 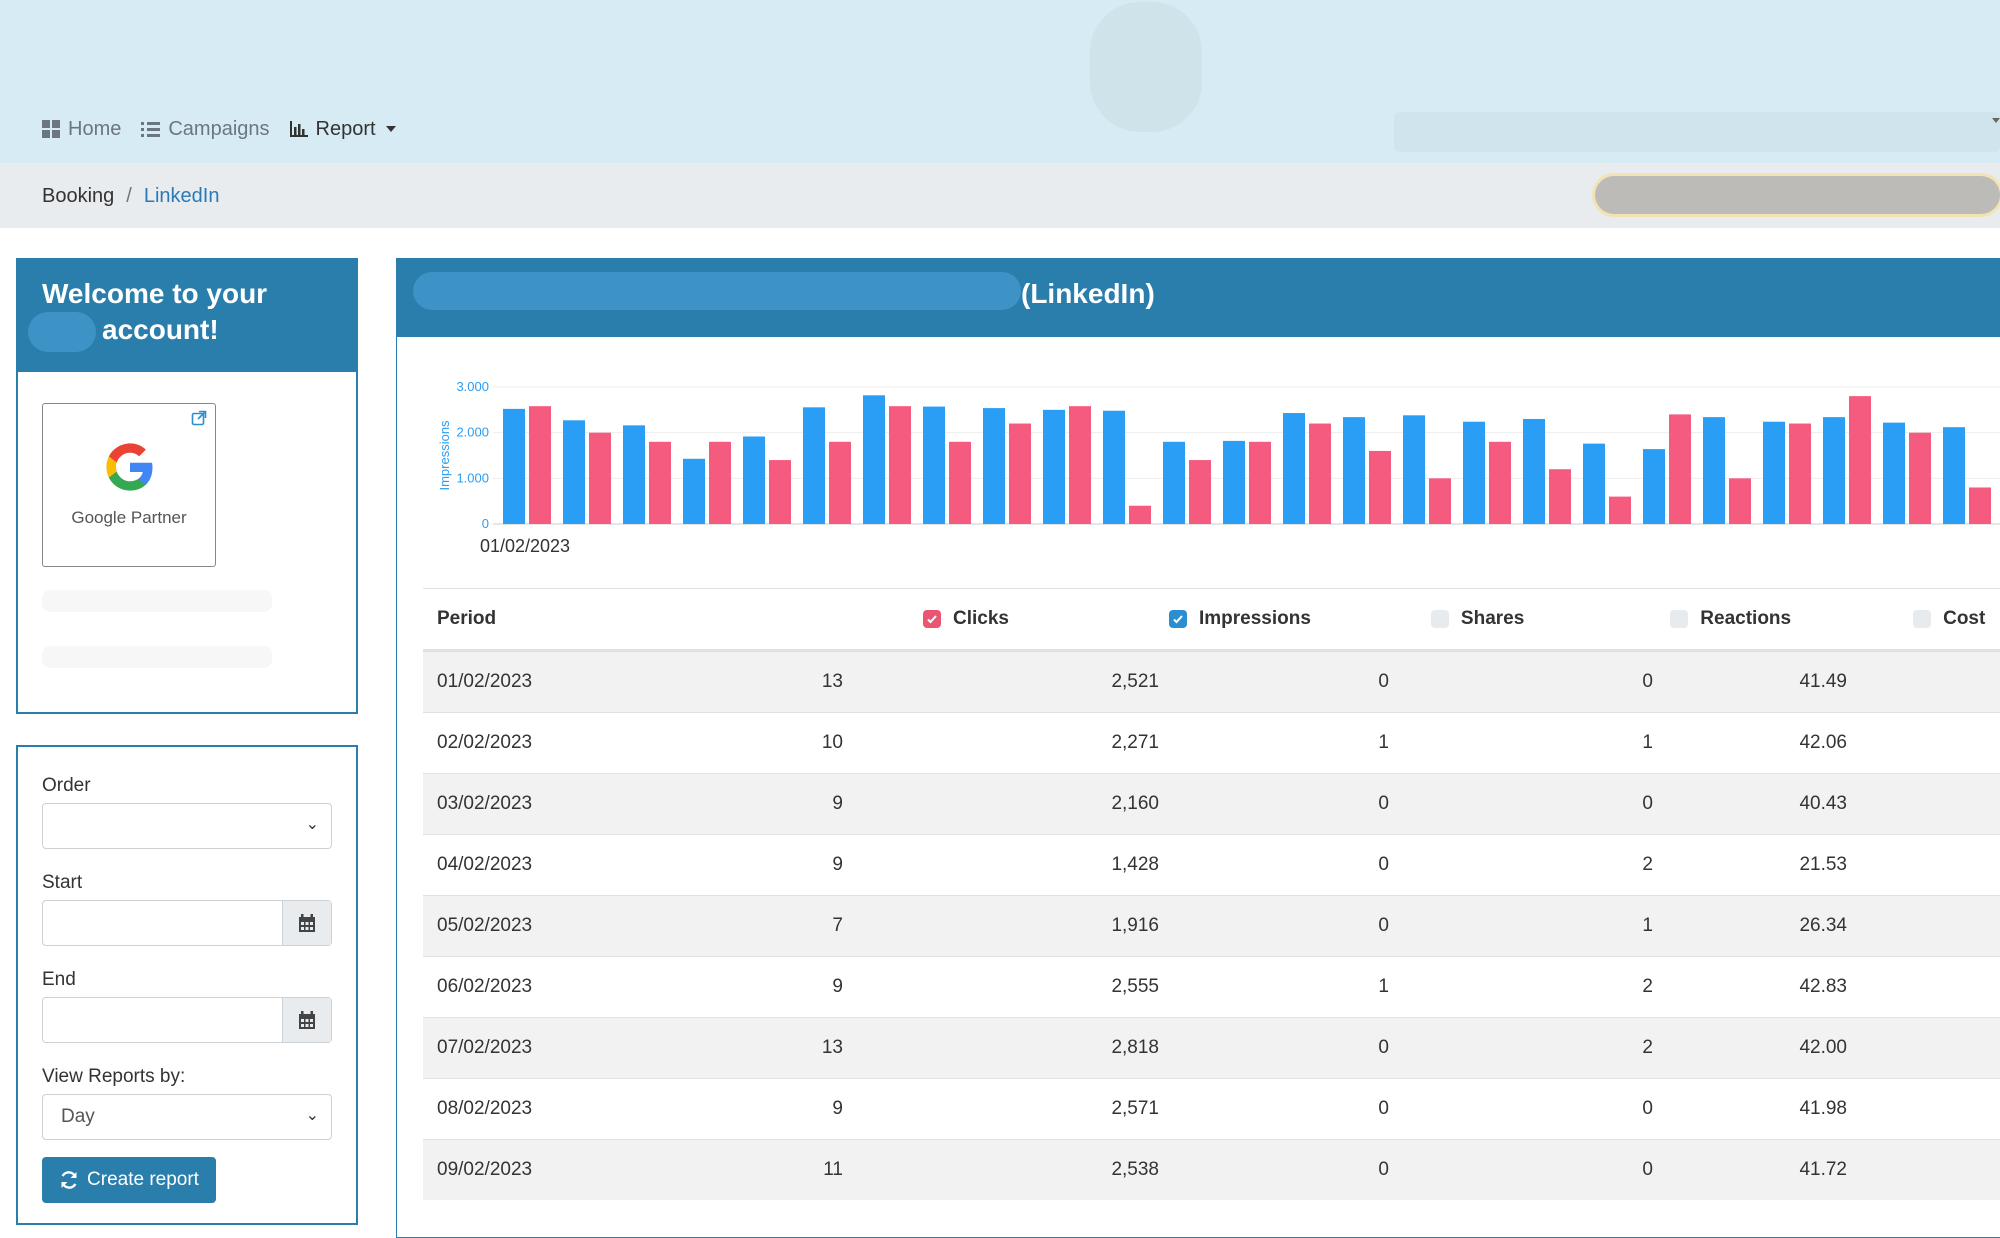 I want to click on create-report-button: Create report, so click(x=129, y=1180).